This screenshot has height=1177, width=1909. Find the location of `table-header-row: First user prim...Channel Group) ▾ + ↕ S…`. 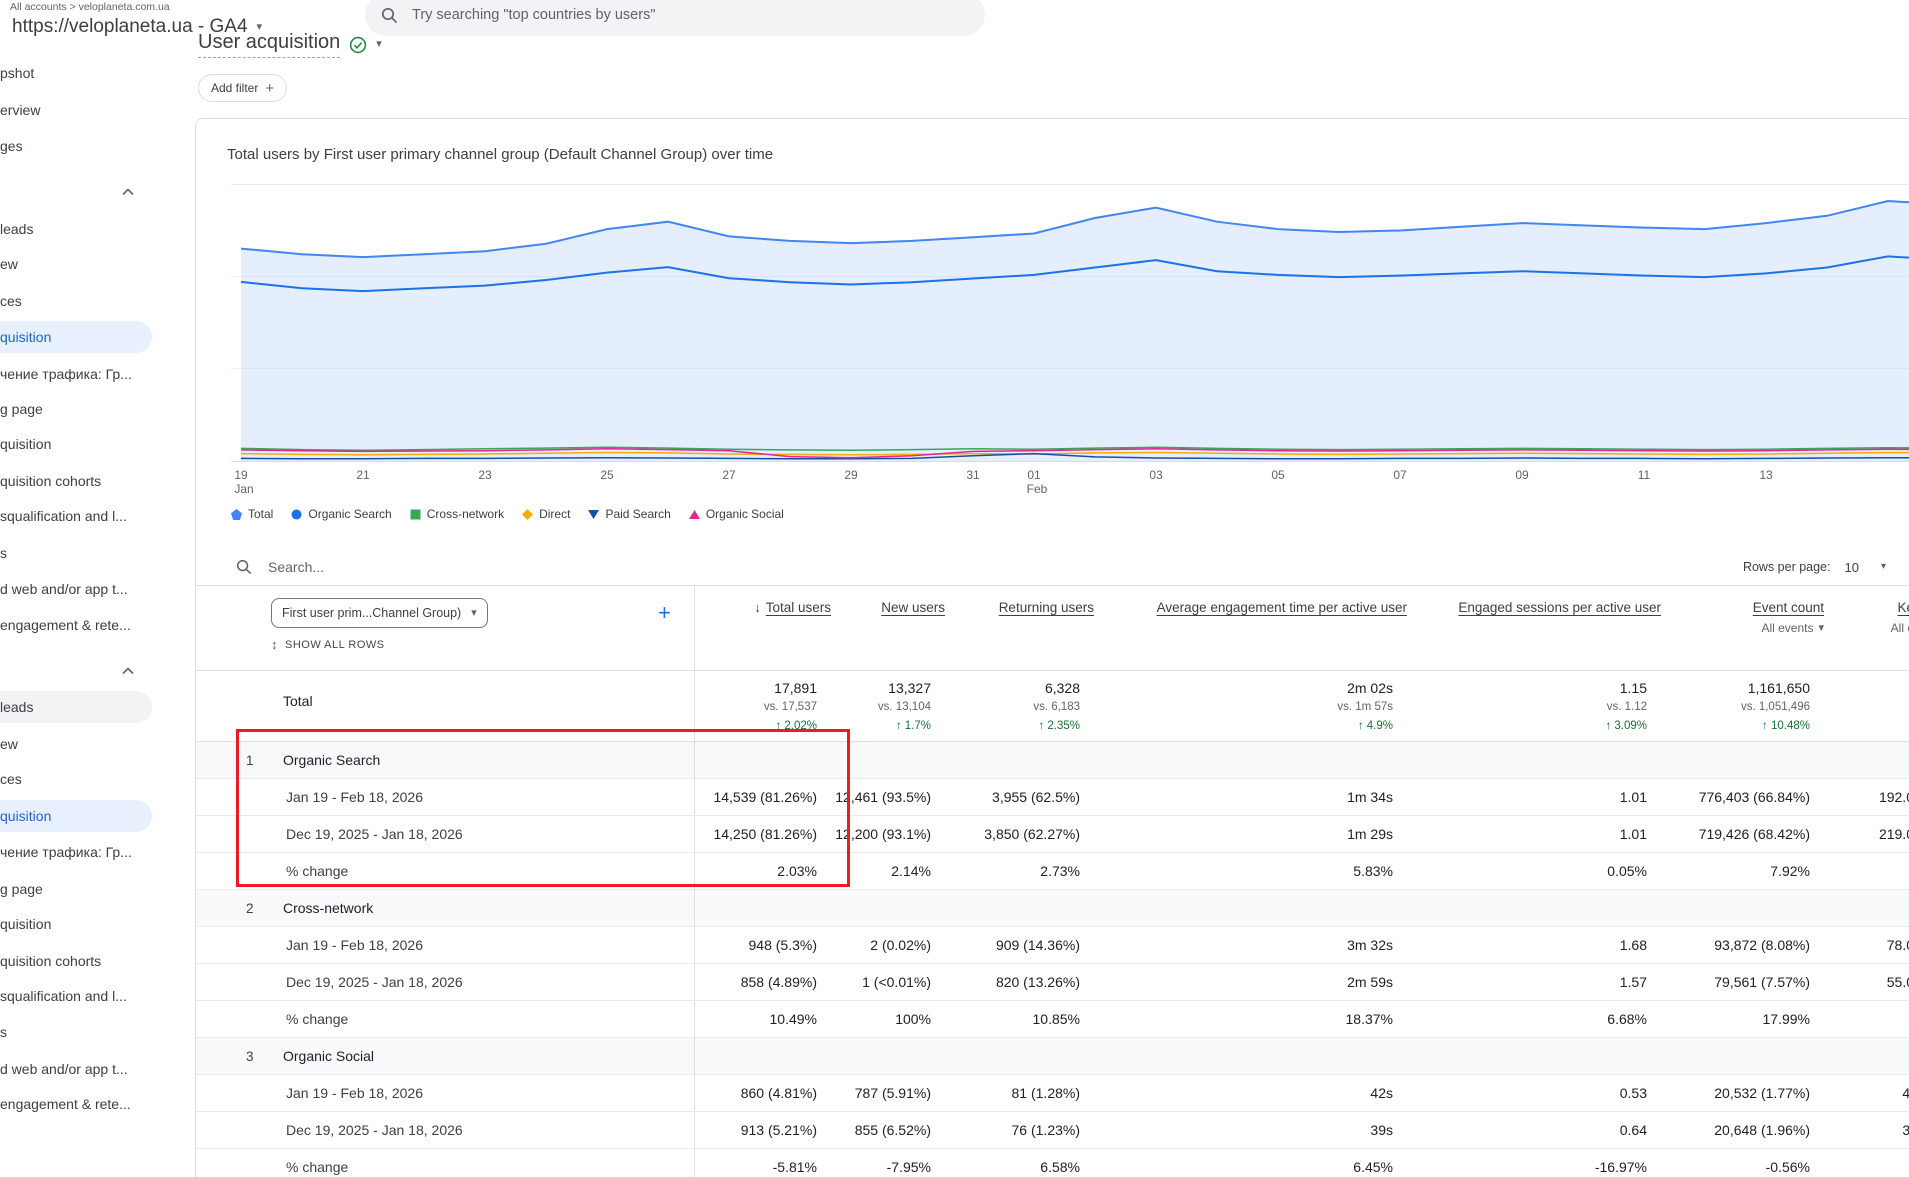

table-header-row: First user prim...Channel Group) ▾ + ↕ S… is located at coordinates (1052, 628).